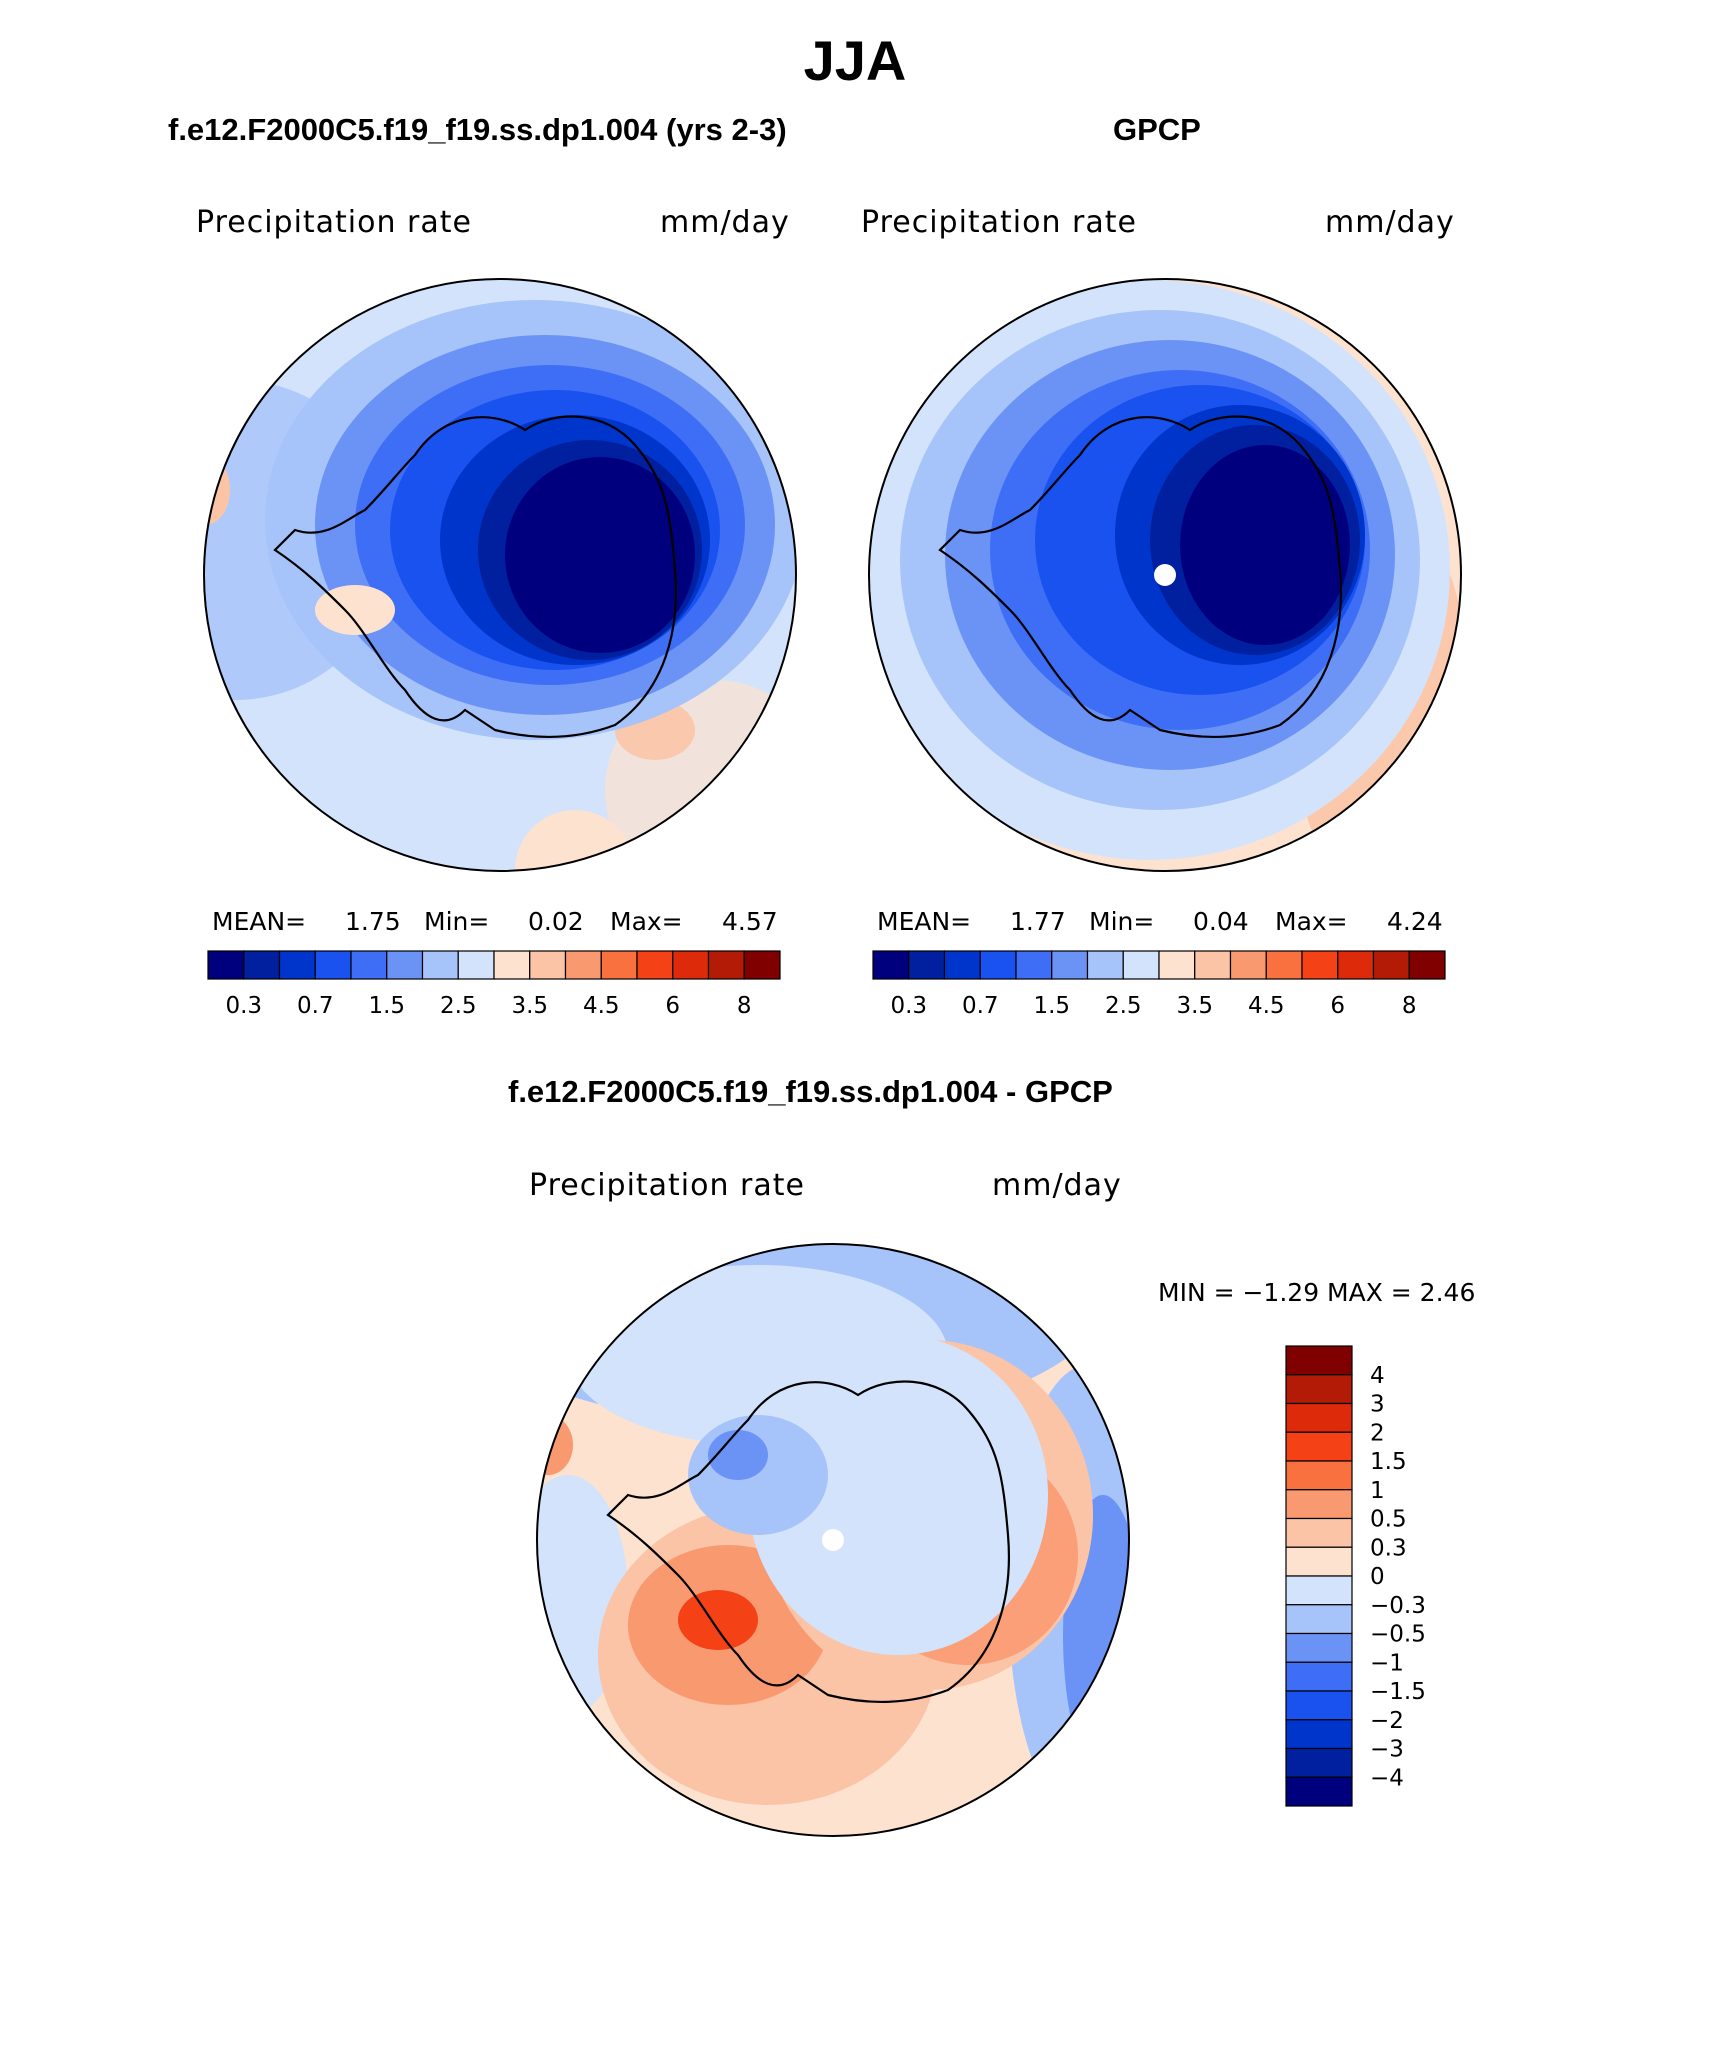 The width and height of the screenshot is (1710, 2061). I want to click on pole-marker, so click(1165, 575).